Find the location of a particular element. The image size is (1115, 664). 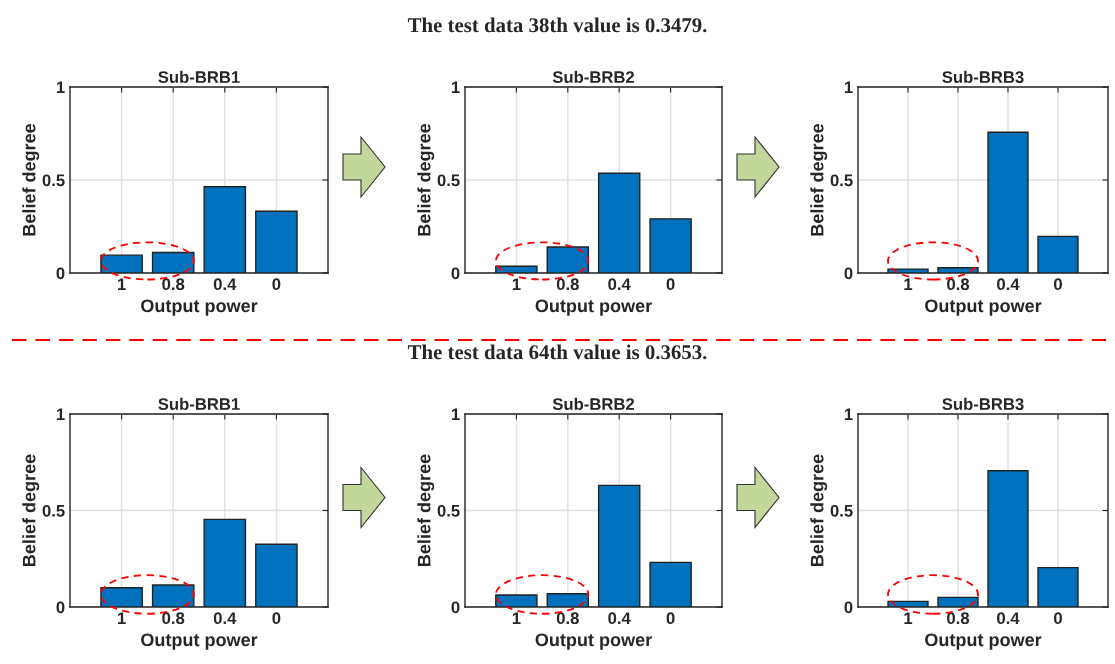

text: The test data 38th value is 0.3479. is located at coordinates (557, 25).